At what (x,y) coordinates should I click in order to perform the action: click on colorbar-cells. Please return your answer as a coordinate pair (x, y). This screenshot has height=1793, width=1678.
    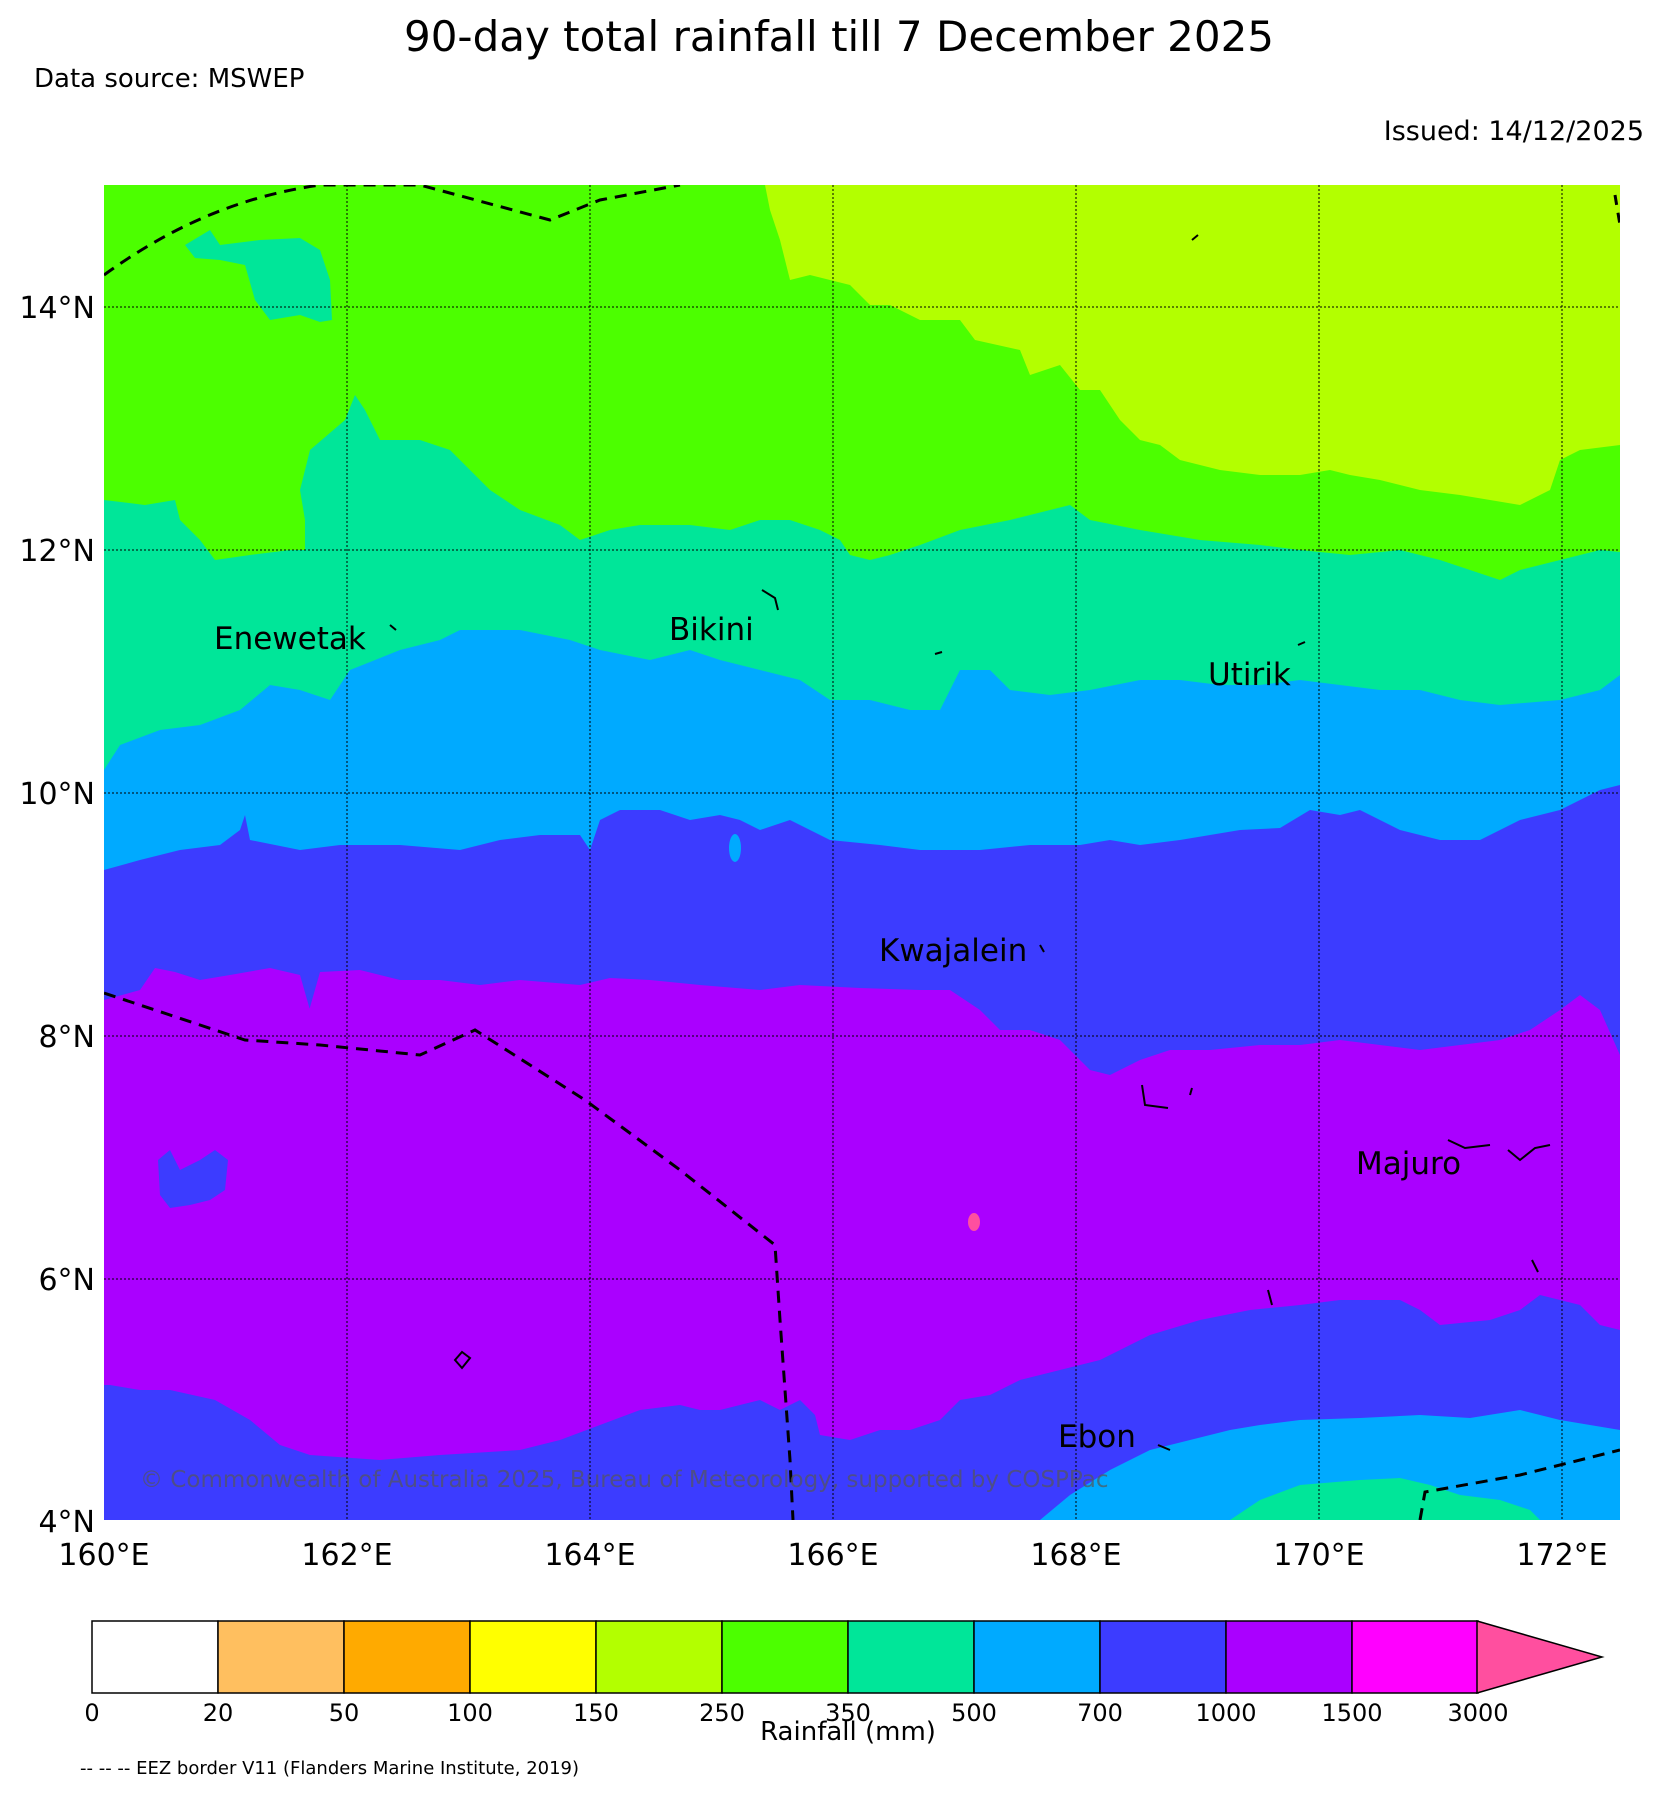
    Looking at the image, I should click on (785, 1657).